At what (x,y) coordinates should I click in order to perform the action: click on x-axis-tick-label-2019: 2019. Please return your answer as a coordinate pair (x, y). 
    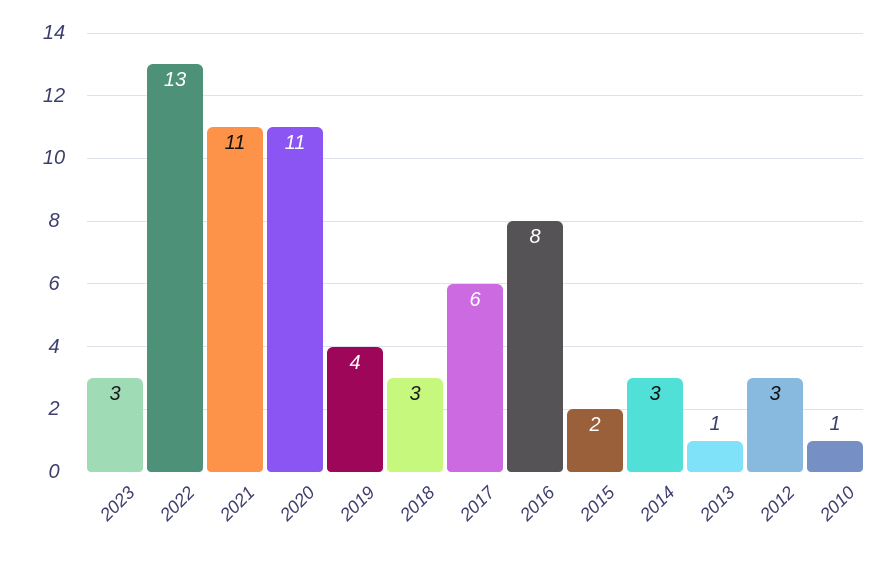
    Looking at the image, I should click on (357, 503).